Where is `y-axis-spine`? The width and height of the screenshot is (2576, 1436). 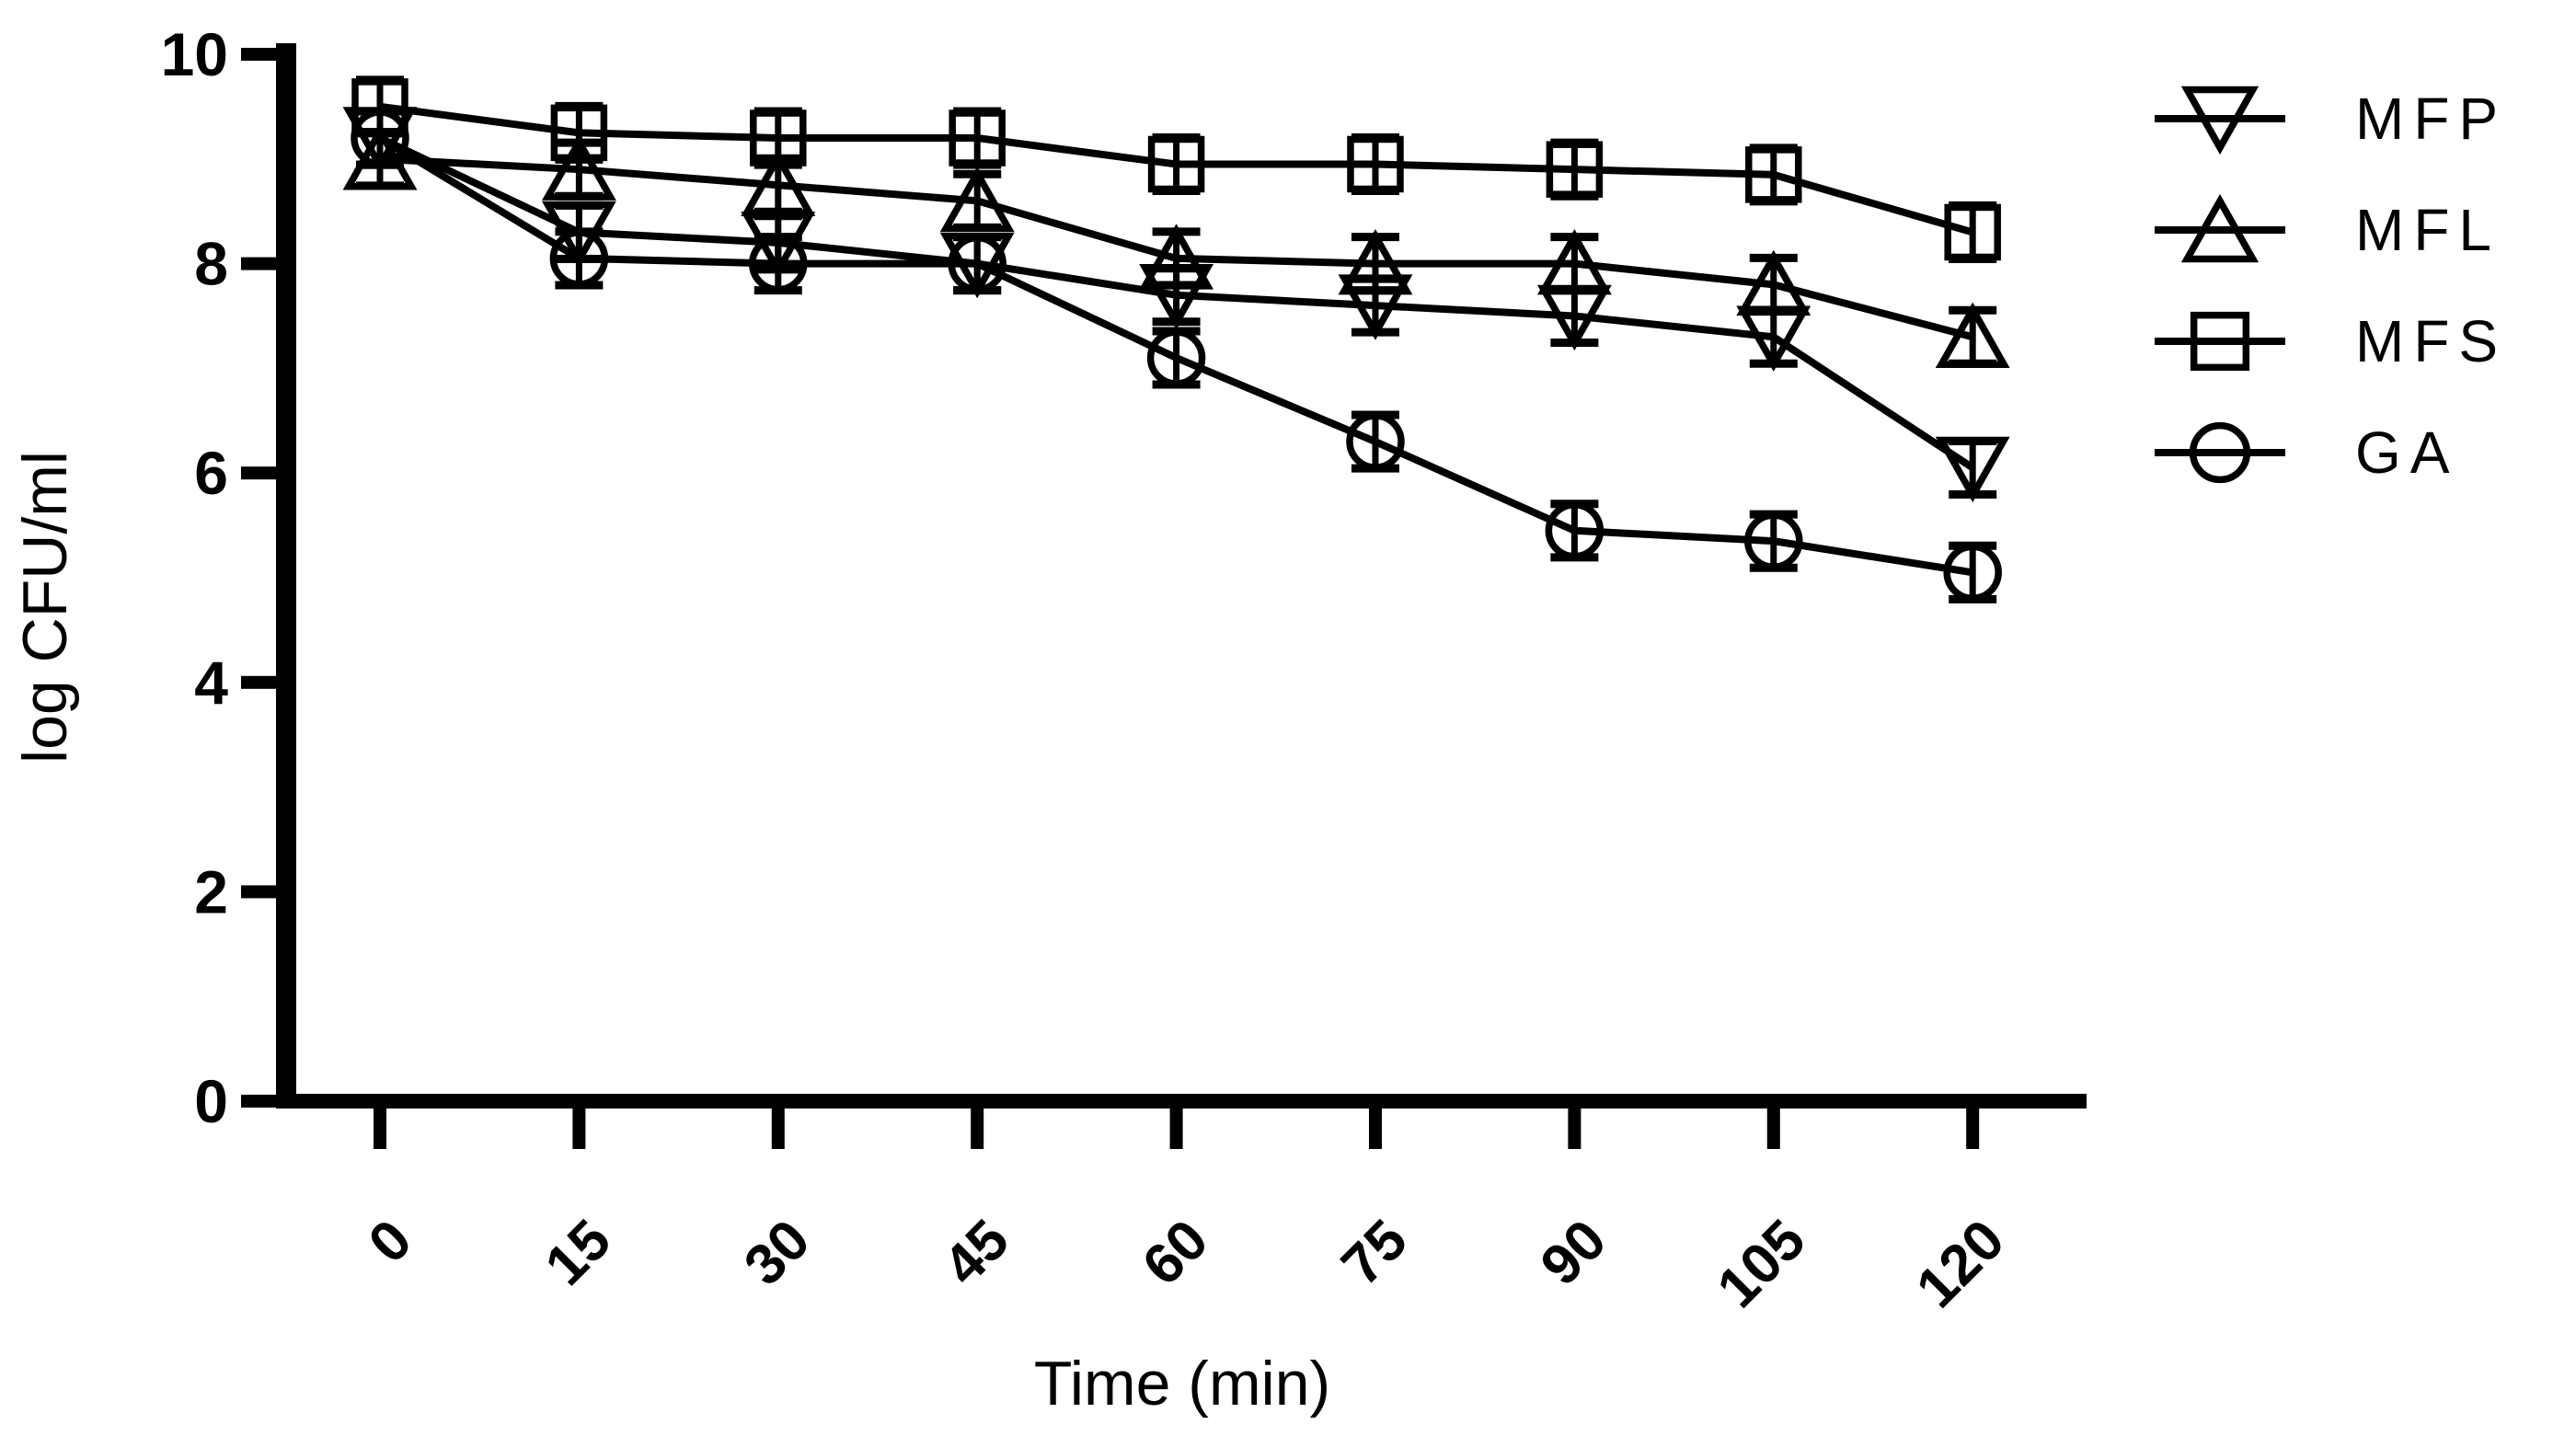
y-axis-spine is located at coordinates (286, 575).